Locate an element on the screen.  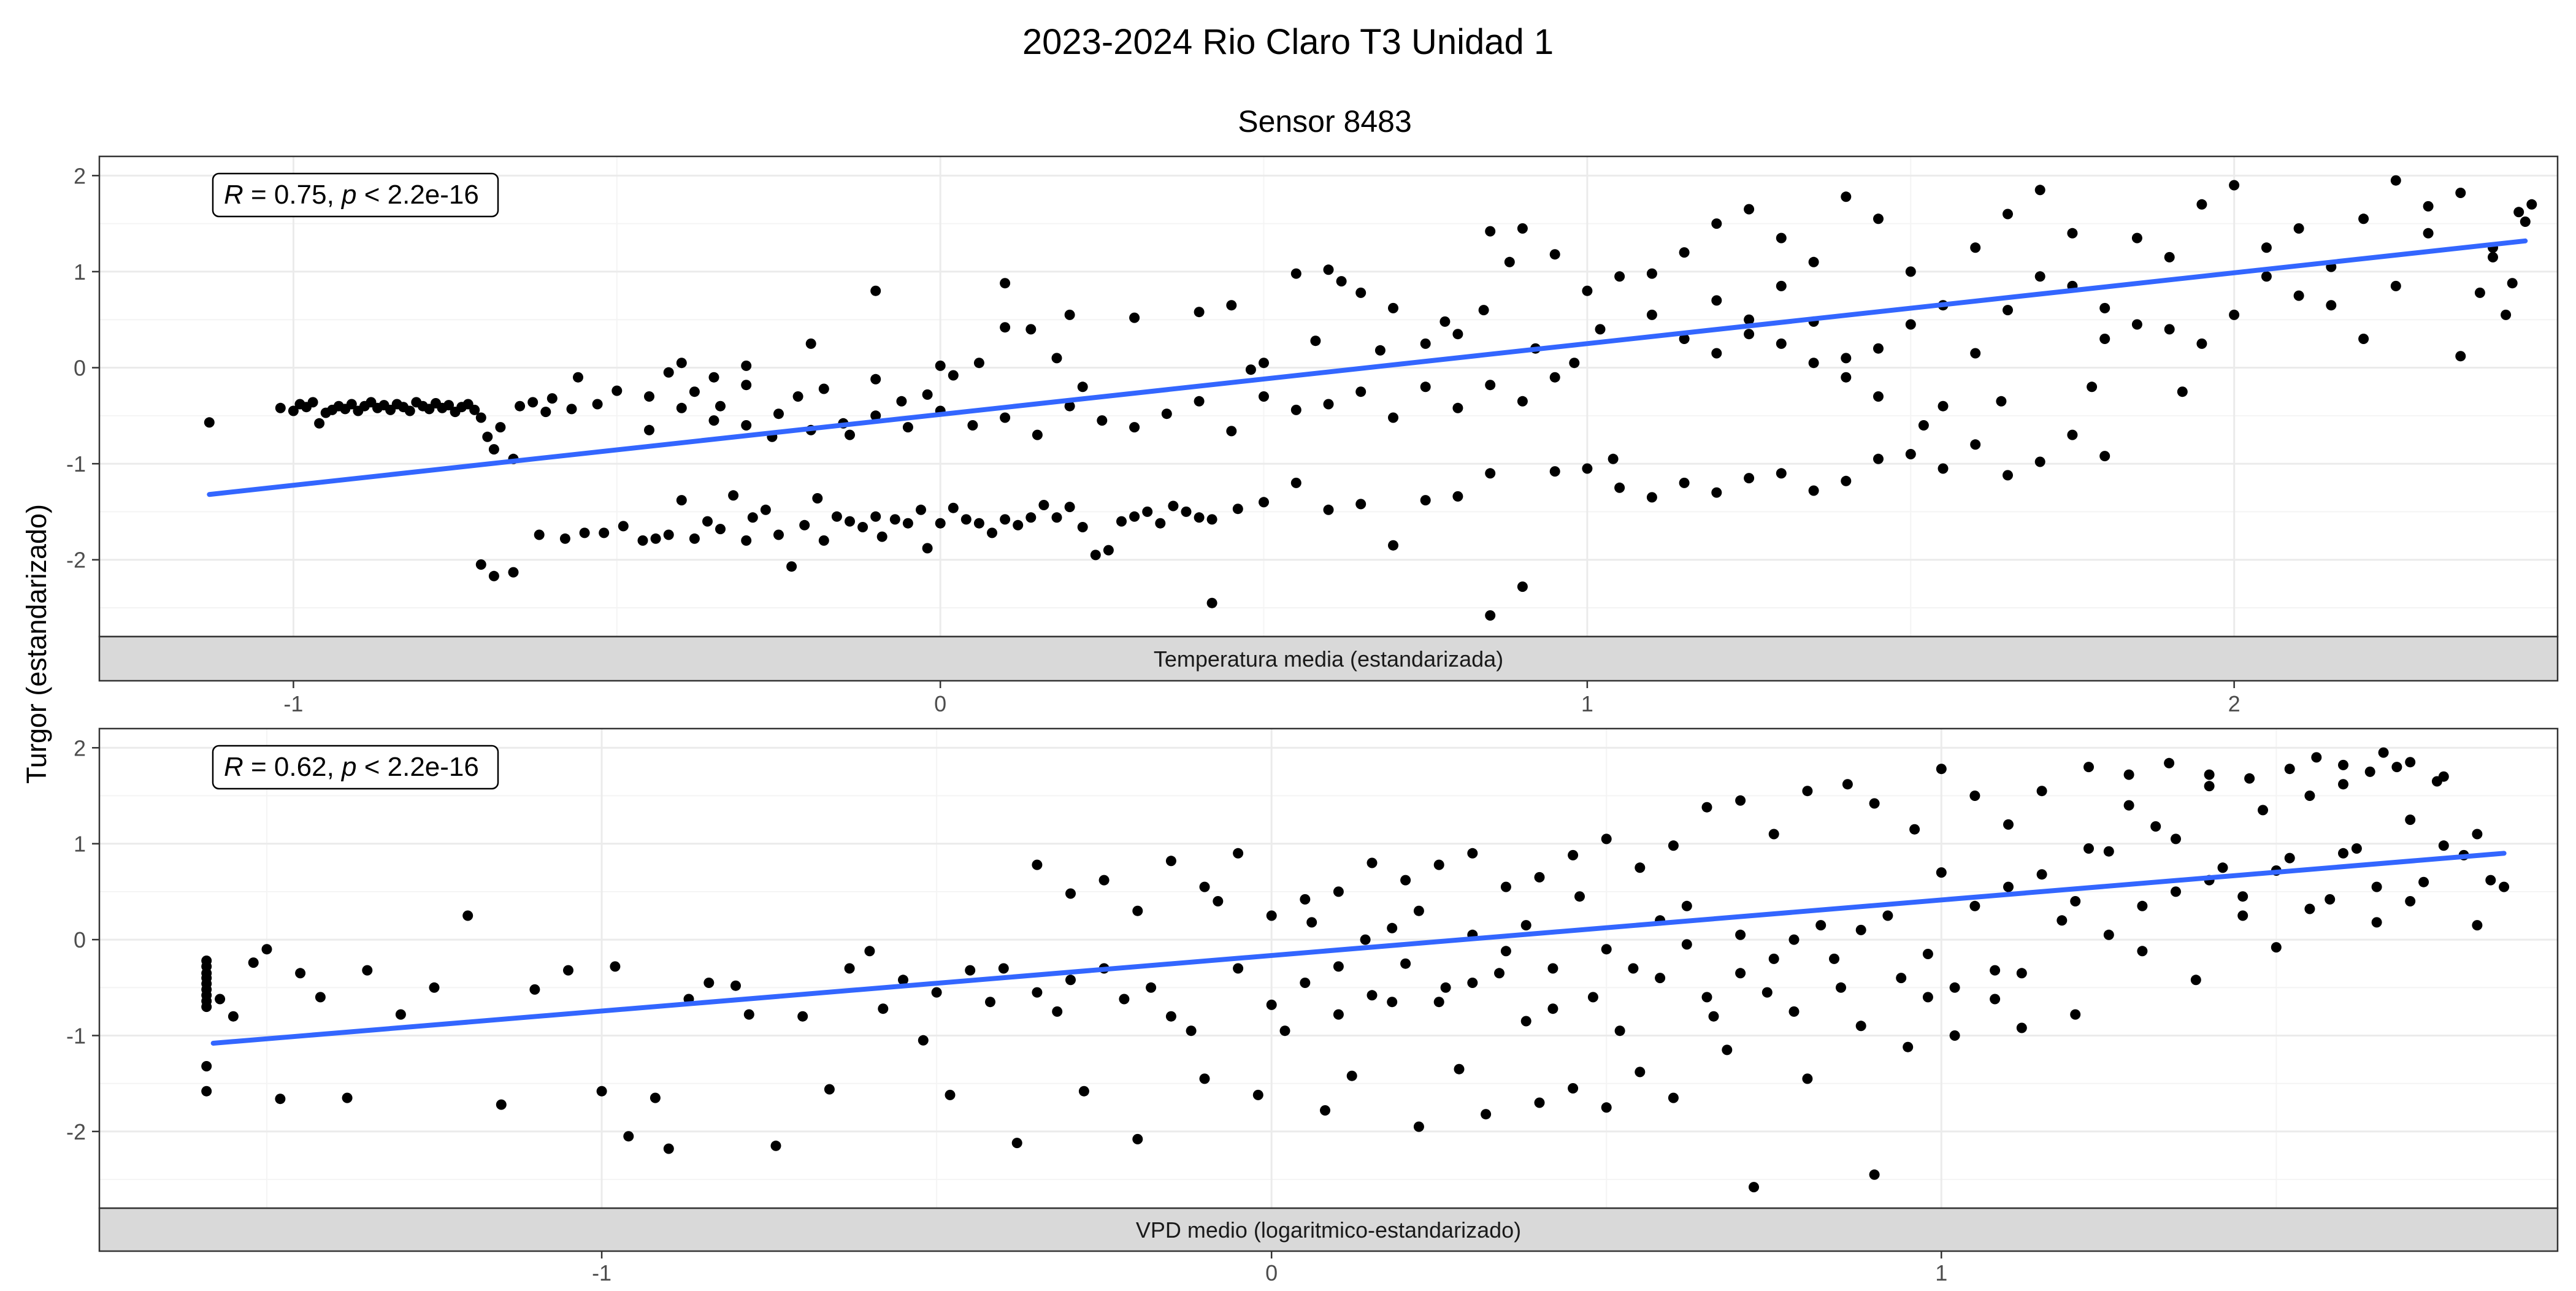
strip-box is located at coordinates (1328, 1229).